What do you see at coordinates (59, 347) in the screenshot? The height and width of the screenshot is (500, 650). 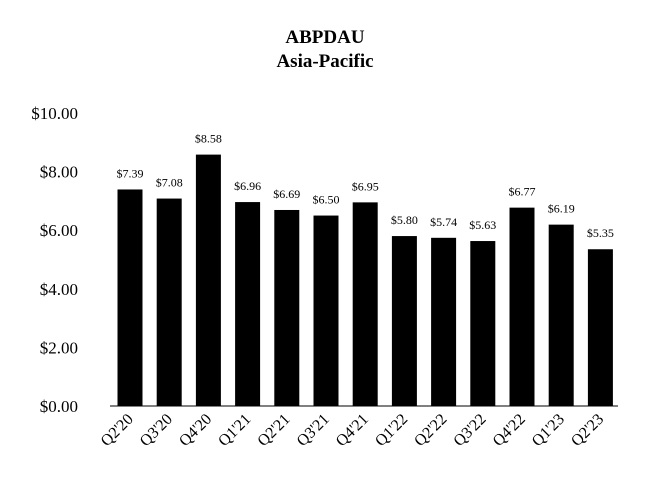 I see `y-tick-label: $2.00` at bounding box center [59, 347].